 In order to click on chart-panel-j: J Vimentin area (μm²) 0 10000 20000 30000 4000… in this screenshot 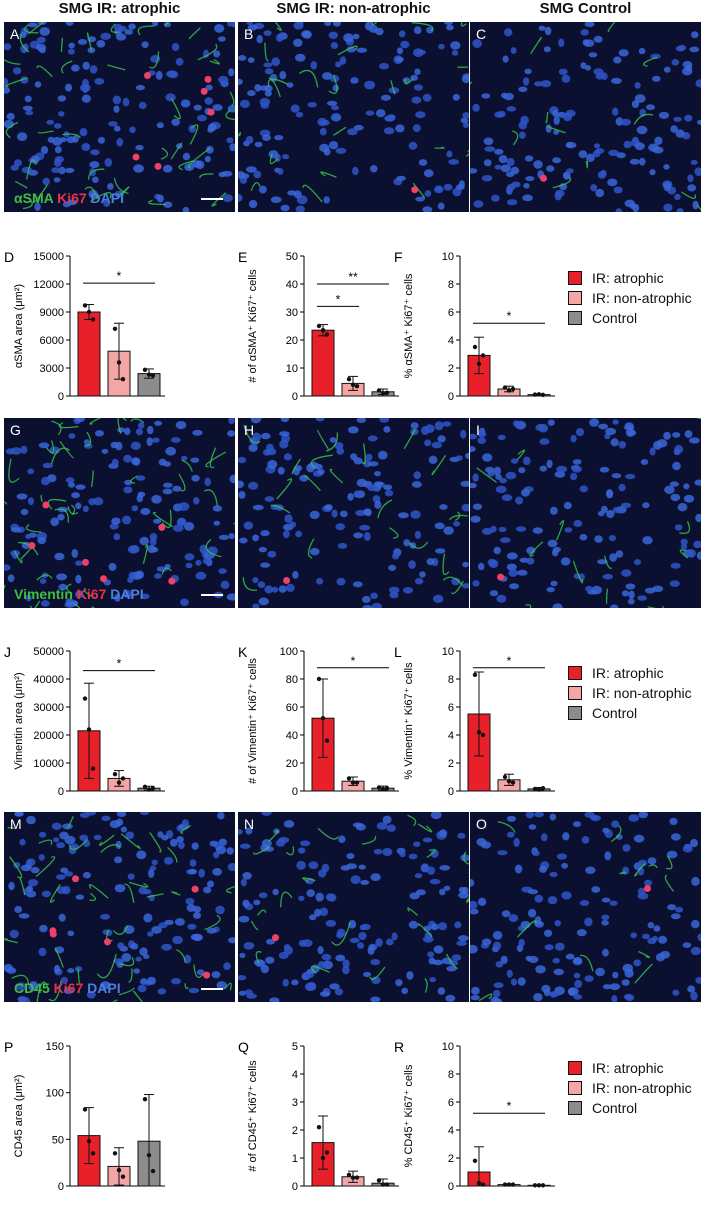, I will do `click(87, 725)`.